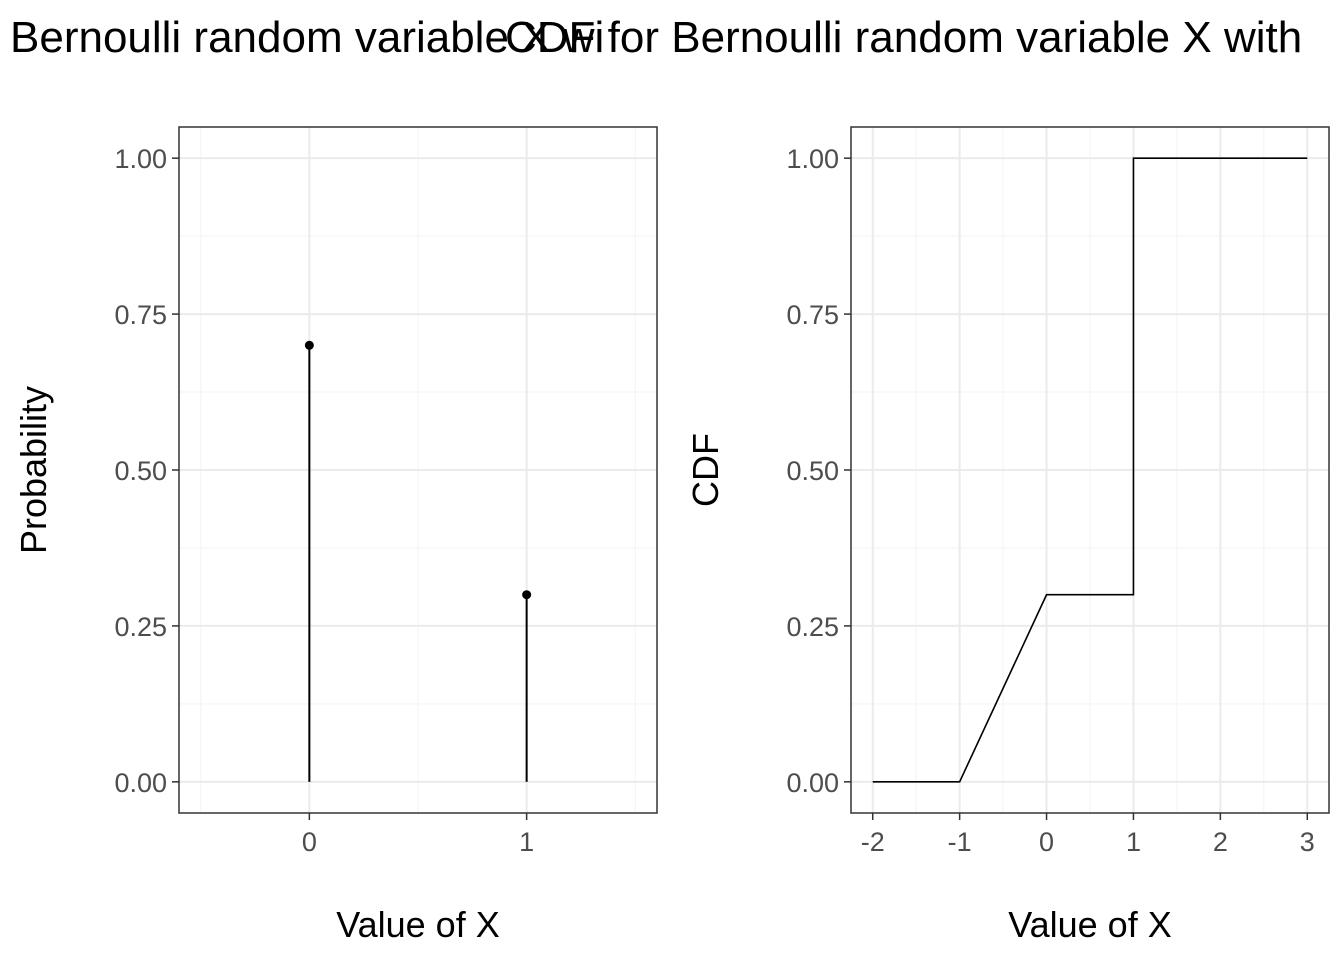 This screenshot has height=960, width=1344. What do you see at coordinates (418, 842) in the screenshot?
I see `pmf-x-axis: 0 1` at bounding box center [418, 842].